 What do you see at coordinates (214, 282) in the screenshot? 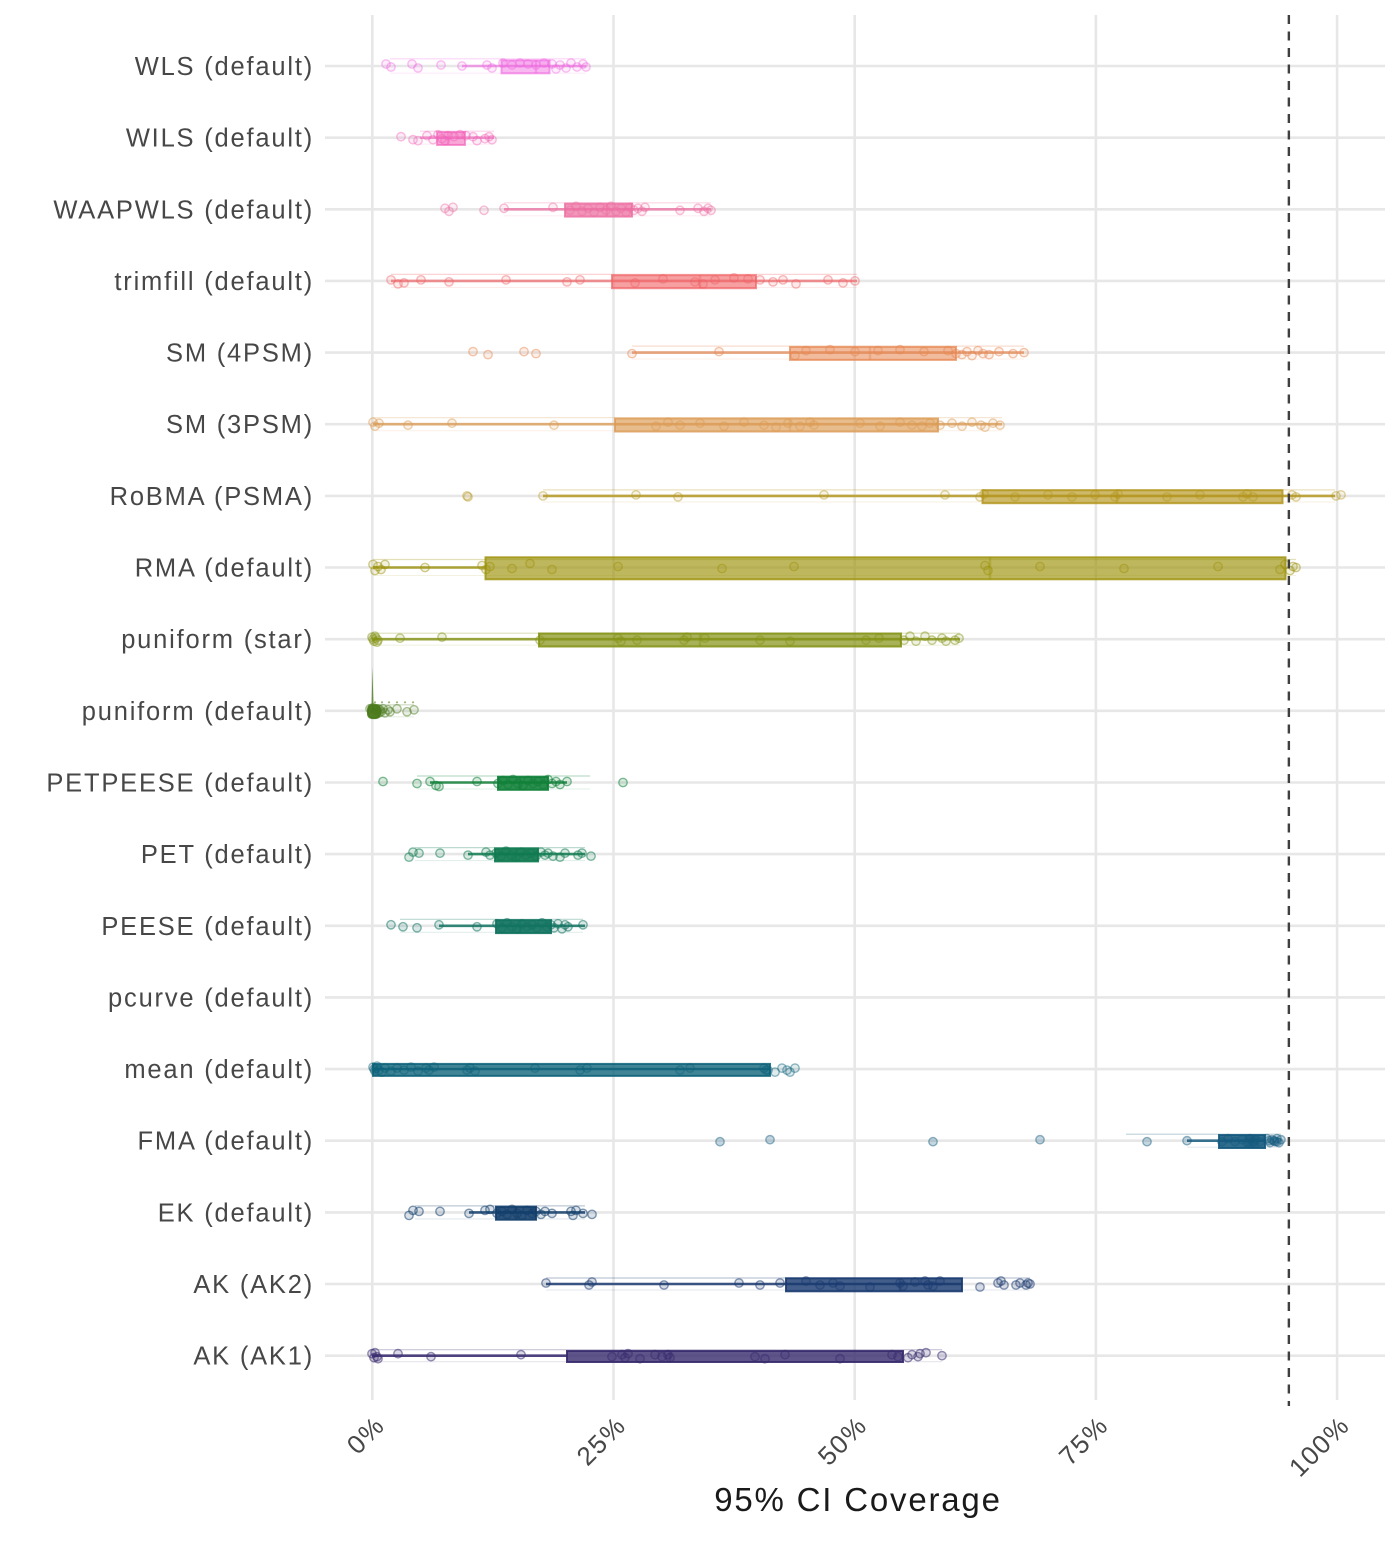
I see `svg-text: trimfill (default)` at bounding box center [214, 282].